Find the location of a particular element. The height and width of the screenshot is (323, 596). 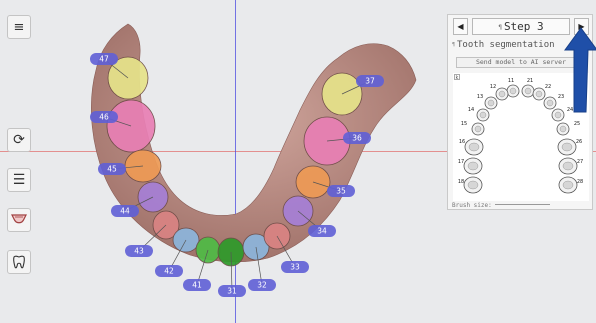

next-step-button: ▶ is located at coordinates (581, 26).